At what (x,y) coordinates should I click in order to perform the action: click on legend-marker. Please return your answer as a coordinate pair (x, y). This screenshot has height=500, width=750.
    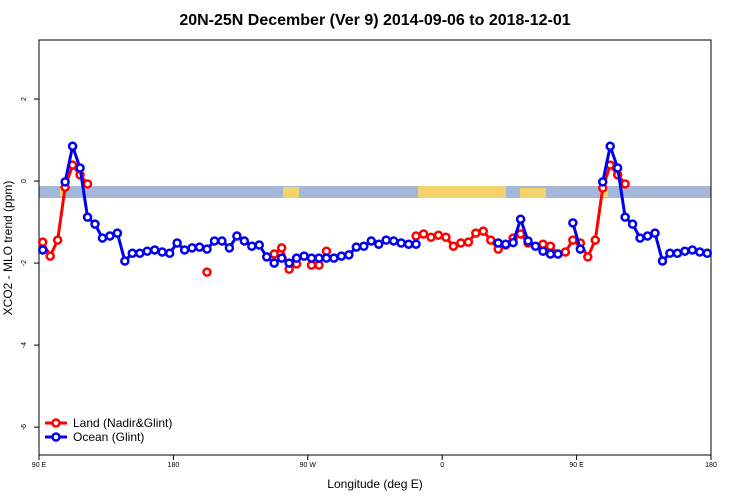
    Looking at the image, I should click on (56, 423).